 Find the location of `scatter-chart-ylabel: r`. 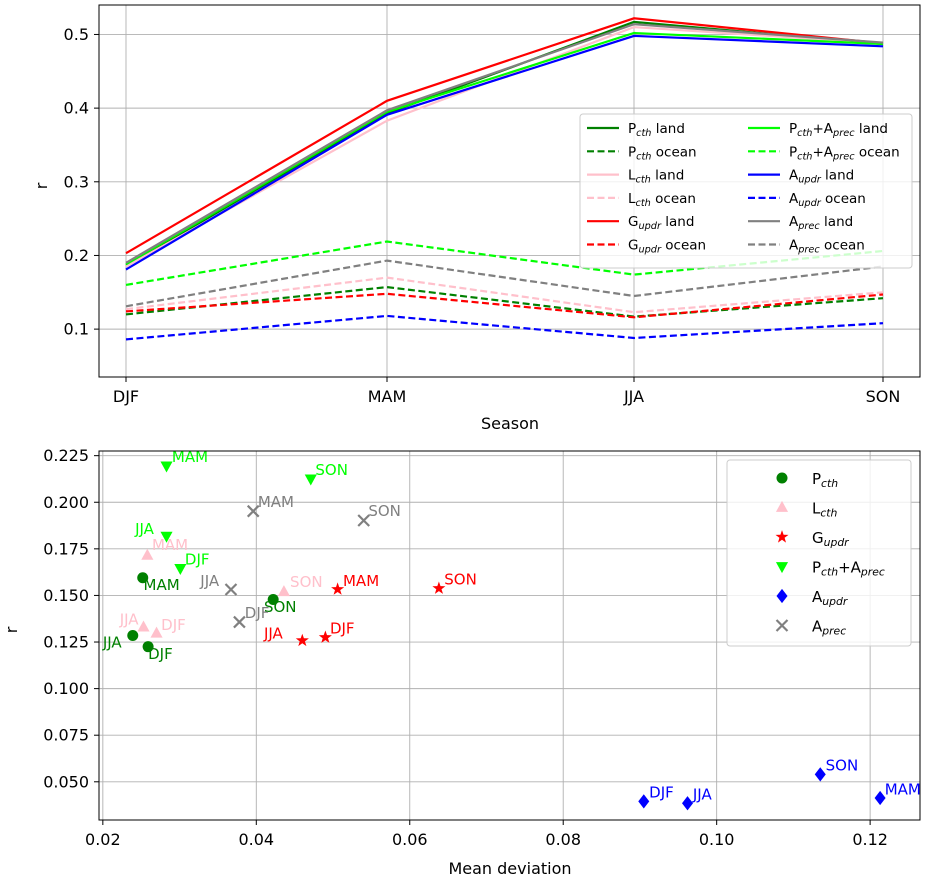

scatter-chart-ylabel: r is located at coordinates (11, 629).